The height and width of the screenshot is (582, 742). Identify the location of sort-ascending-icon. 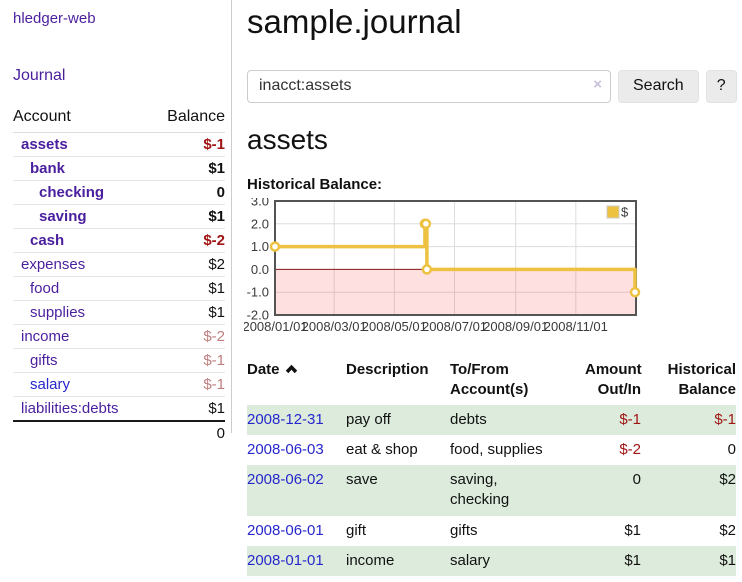
(291, 369).